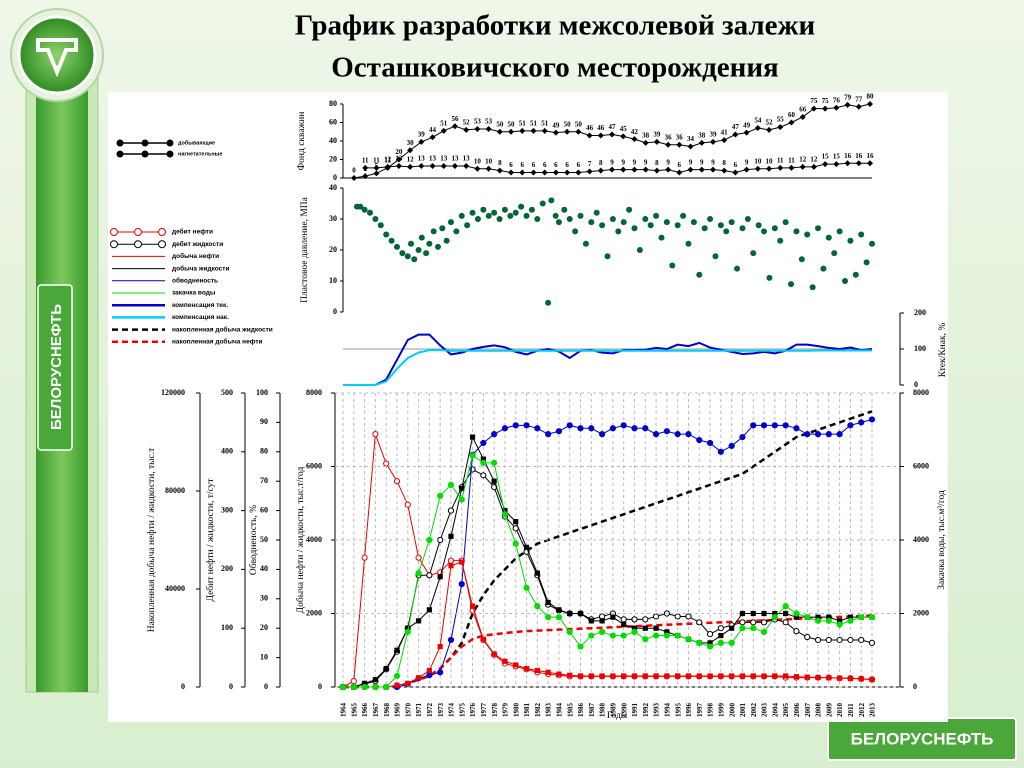 Image resolution: width=1024 pixels, height=768 pixels. What do you see at coordinates (725, 133) in the screenshot?
I see `data-label: 41` at bounding box center [725, 133].